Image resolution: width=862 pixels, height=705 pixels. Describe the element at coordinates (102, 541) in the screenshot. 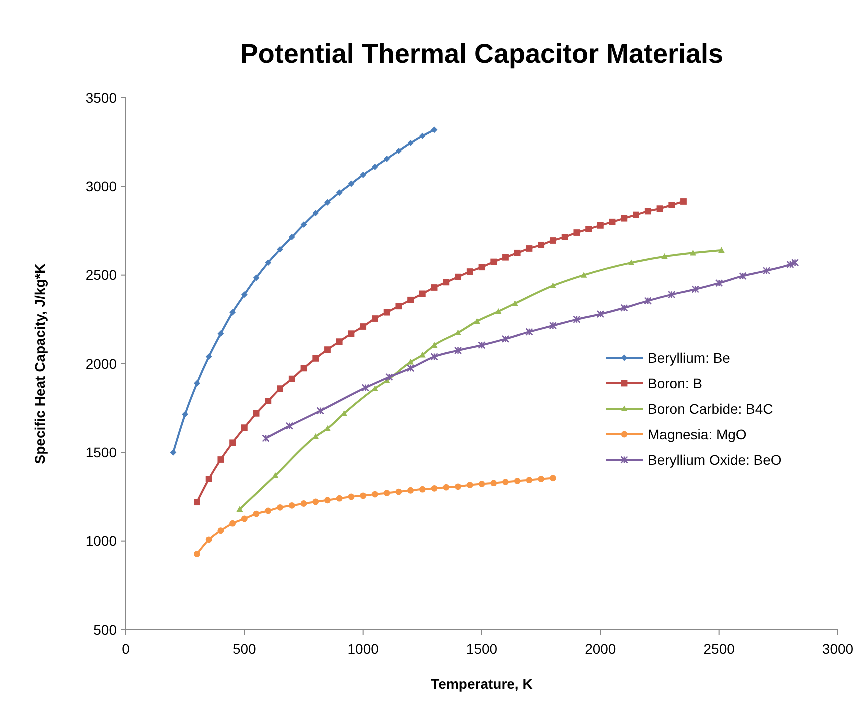

I see `y-tick-label: 1000` at that location.